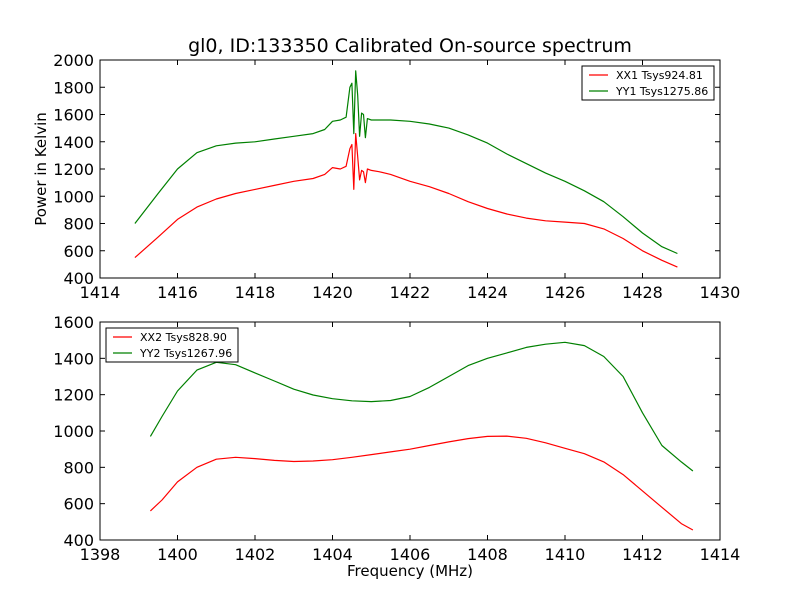 Image resolution: width=800 pixels, height=600 pixels. Describe the element at coordinates (78, 251) in the screenshot. I see `top-y-tick-label: 600` at that location.